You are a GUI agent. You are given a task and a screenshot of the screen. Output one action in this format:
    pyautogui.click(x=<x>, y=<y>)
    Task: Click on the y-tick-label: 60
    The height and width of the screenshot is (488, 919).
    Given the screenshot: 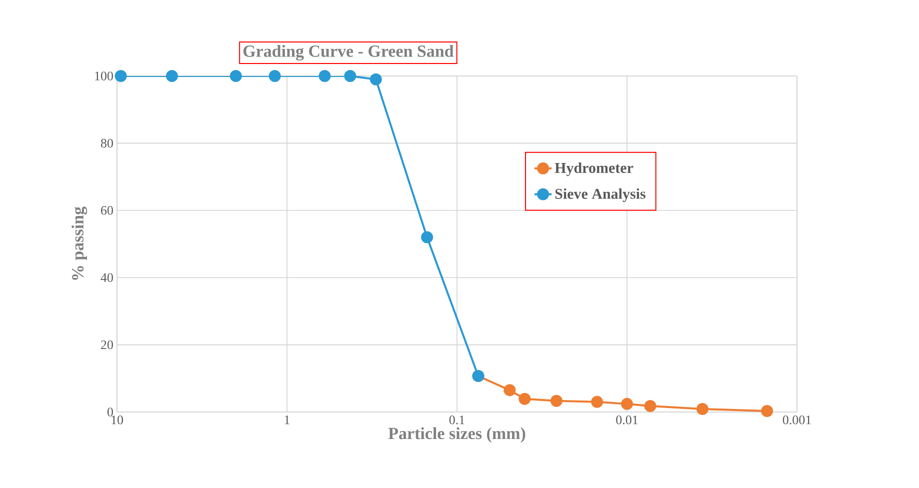 What is the action you would take?
    pyautogui.click(x=107, y=210)
    